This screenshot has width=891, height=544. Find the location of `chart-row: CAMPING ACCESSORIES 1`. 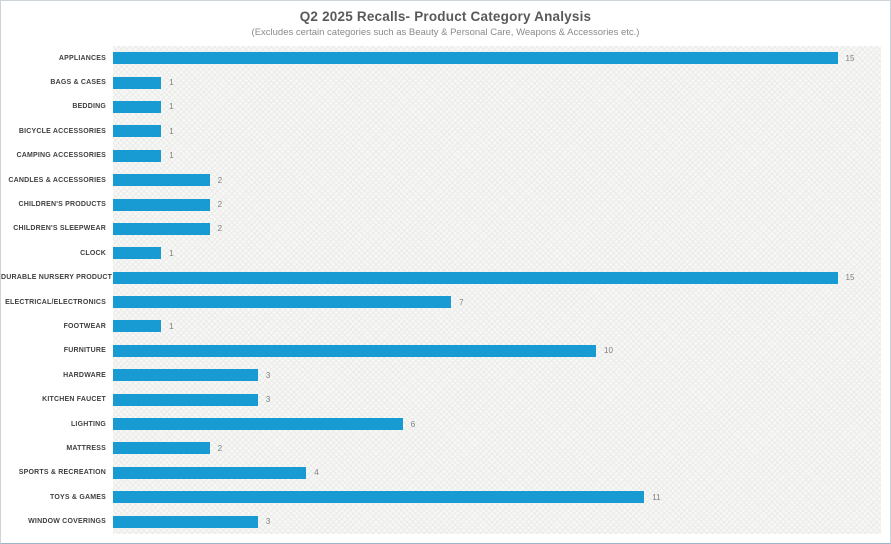

chart-row: CAMPING ACCESSORIES 1 is located at coordinates (445, 156).